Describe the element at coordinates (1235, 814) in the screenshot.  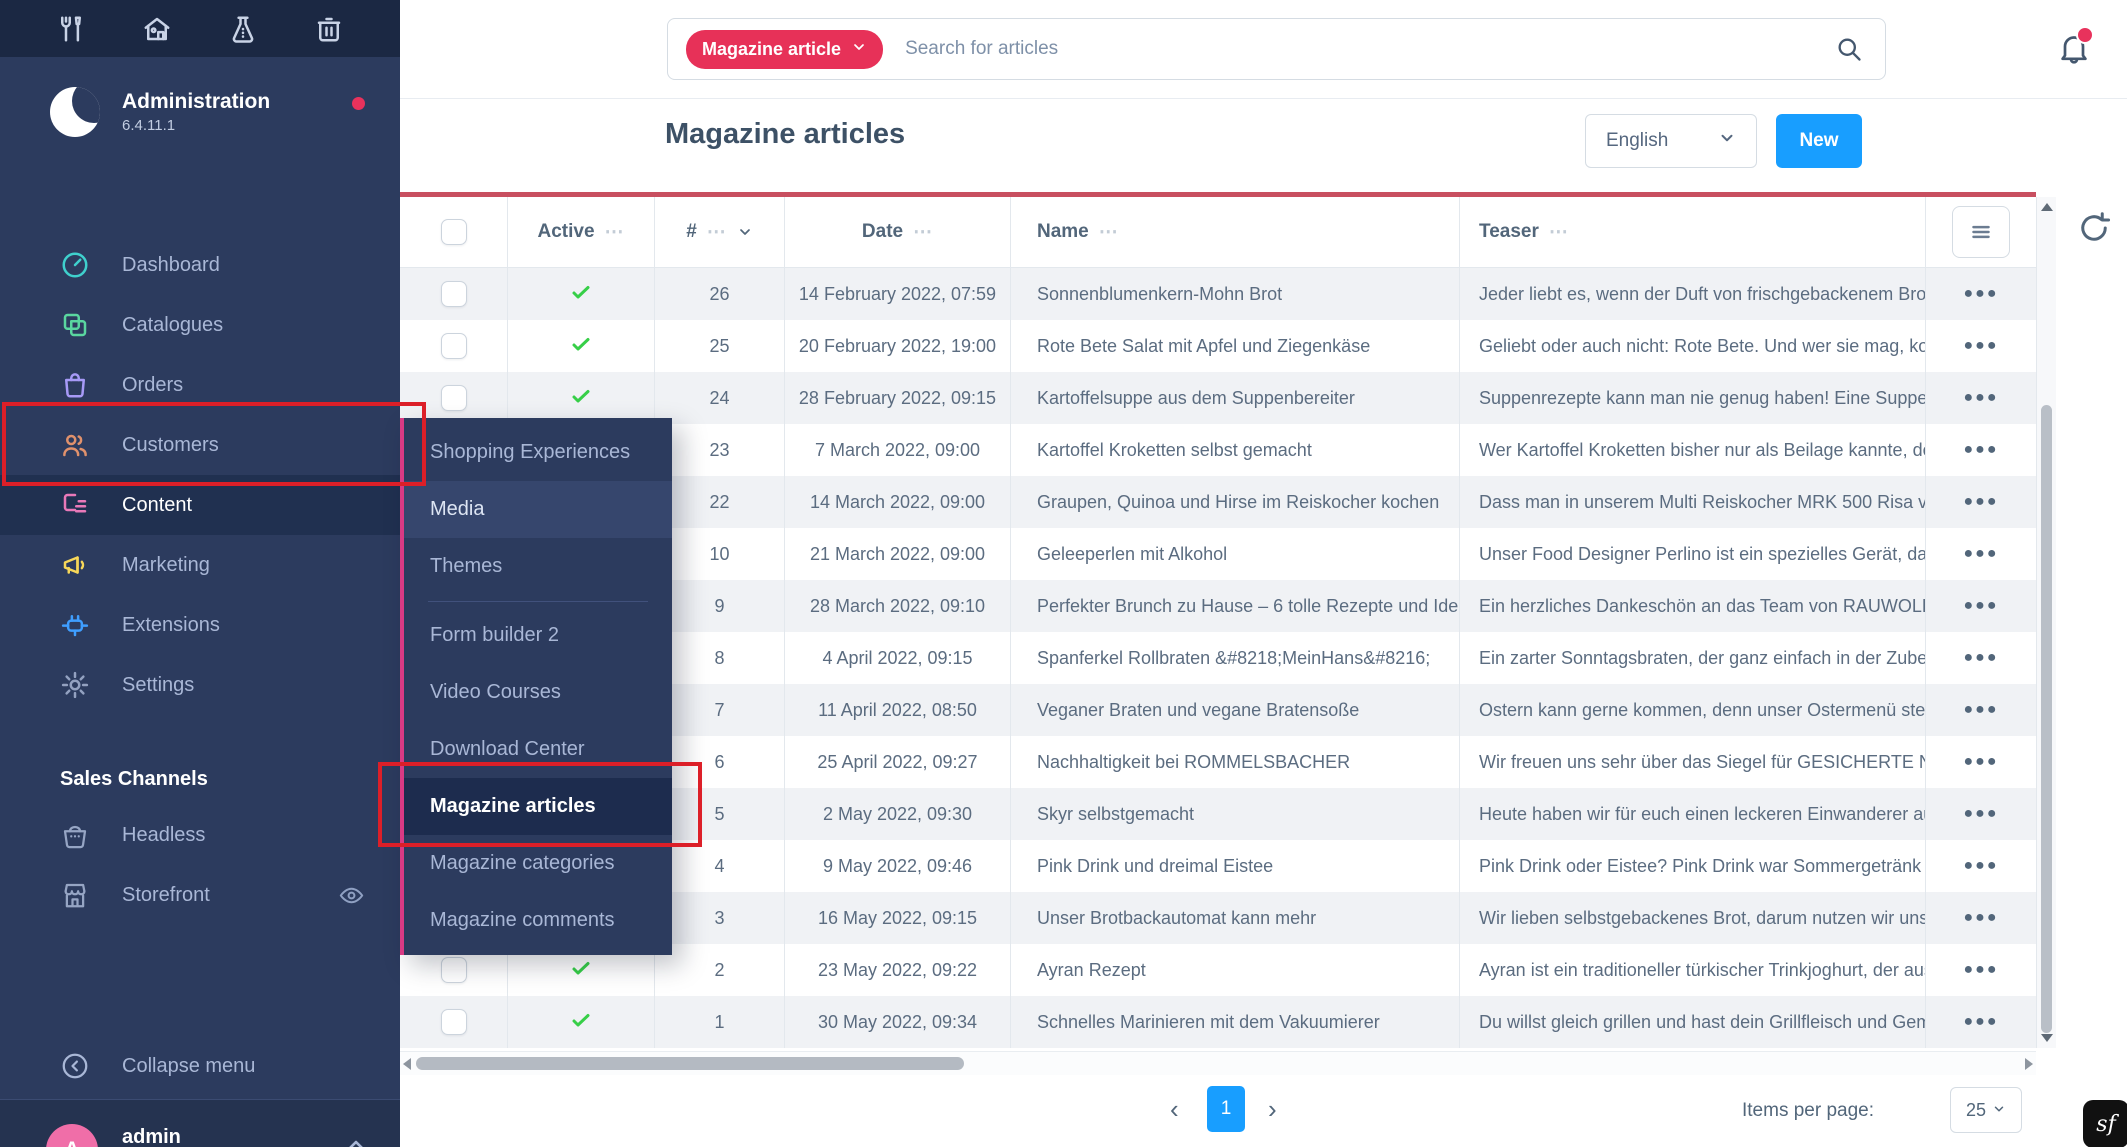
I see `row-name-link: Skyr selbstgemacht` at that location.